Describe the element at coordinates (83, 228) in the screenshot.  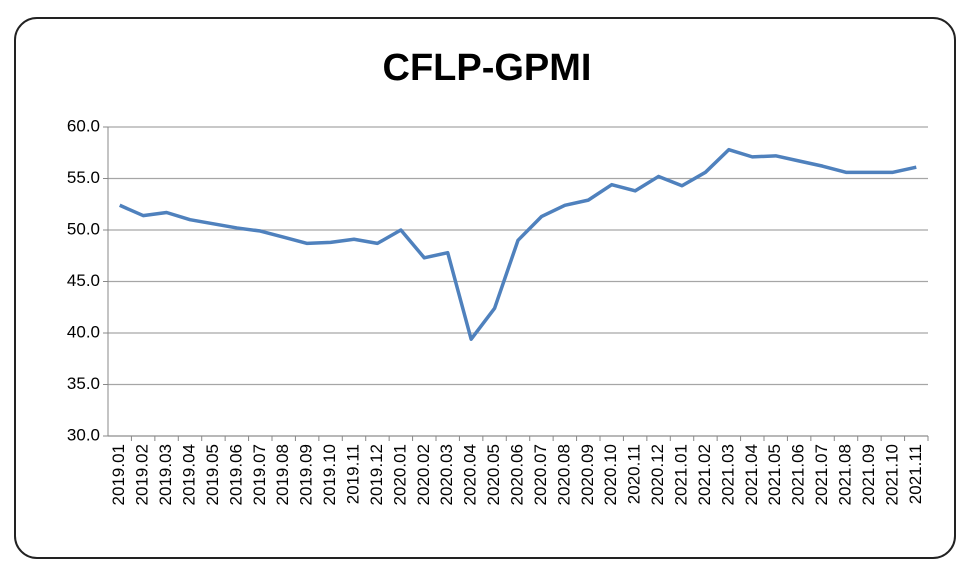
I see `y-tick-label: 50.0` at that location.